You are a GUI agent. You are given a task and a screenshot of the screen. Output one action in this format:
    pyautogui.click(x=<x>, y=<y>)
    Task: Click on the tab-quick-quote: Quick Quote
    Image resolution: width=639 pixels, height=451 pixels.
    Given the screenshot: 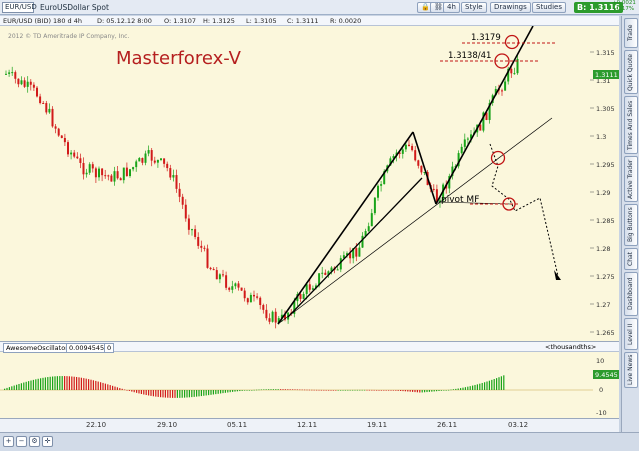 What is the action you would take?
    pyautogui.click(x=631, y=72)
    